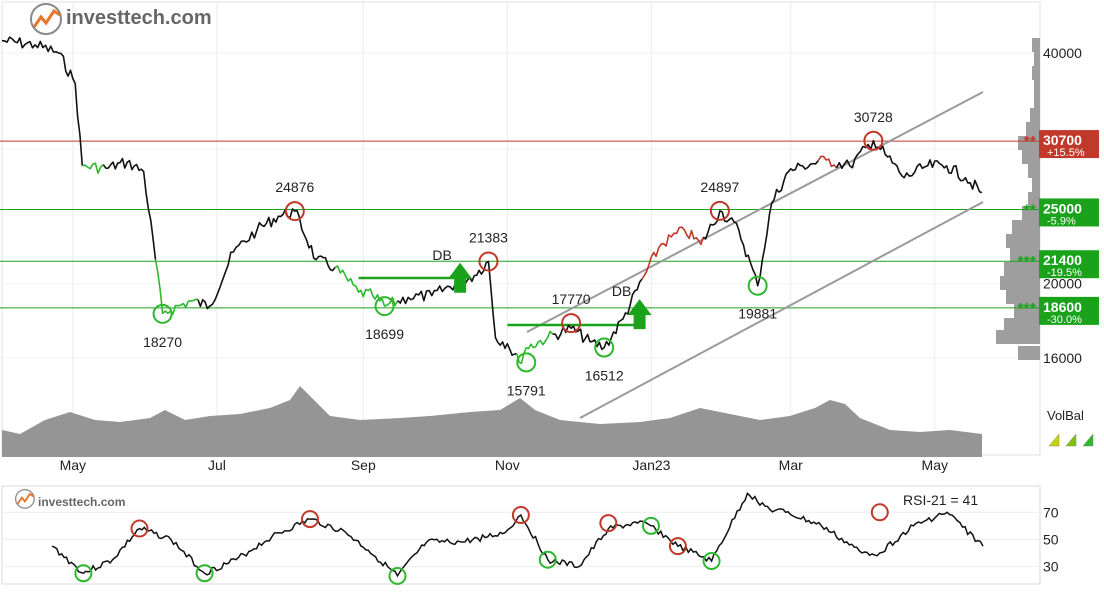 This screenshot has width=1104, height=595. I want to click on level-value: 18600, so click(1062, 307).